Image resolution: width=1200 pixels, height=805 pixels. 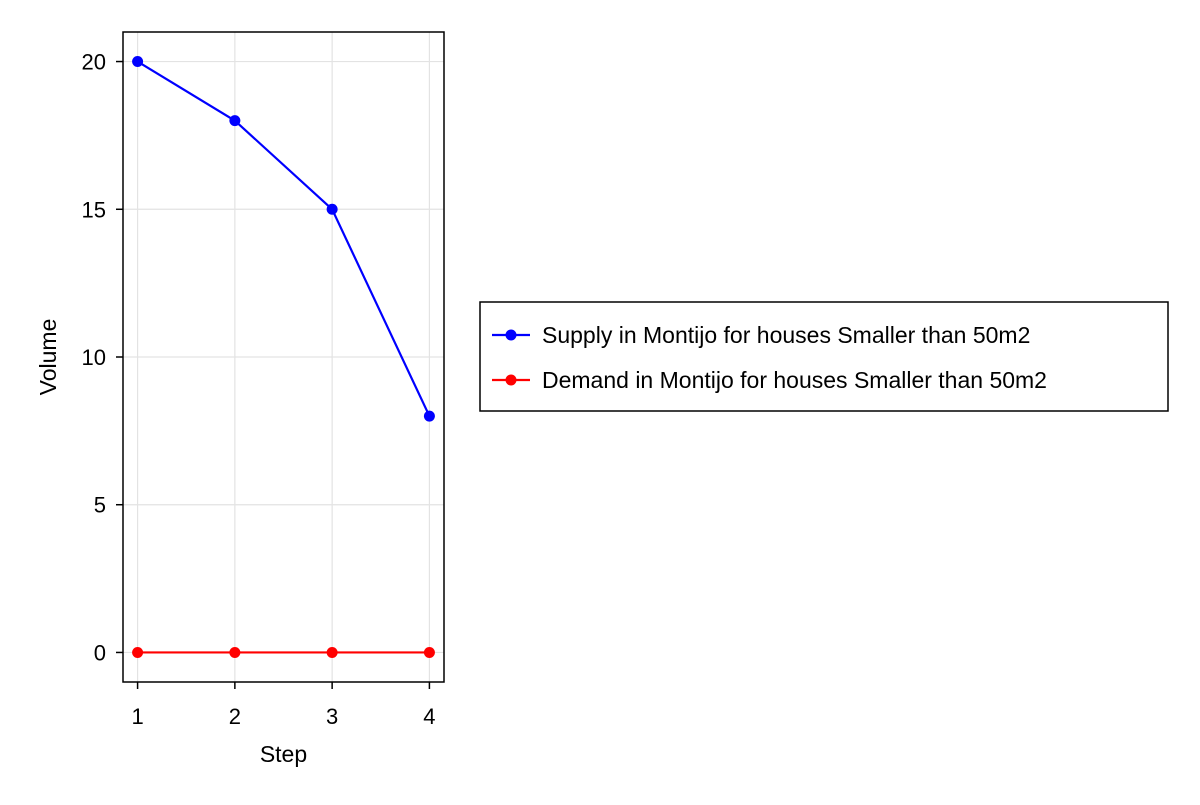 I want to click on x-tick-label: 2, so click(x=235, y=716).